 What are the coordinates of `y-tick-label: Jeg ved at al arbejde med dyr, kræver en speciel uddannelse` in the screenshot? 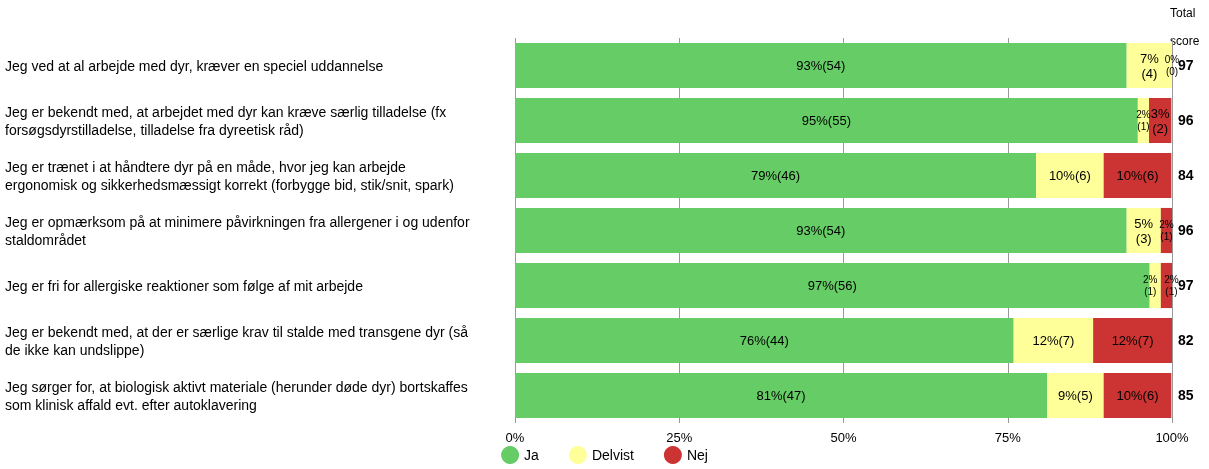 It's located at (194, 65).